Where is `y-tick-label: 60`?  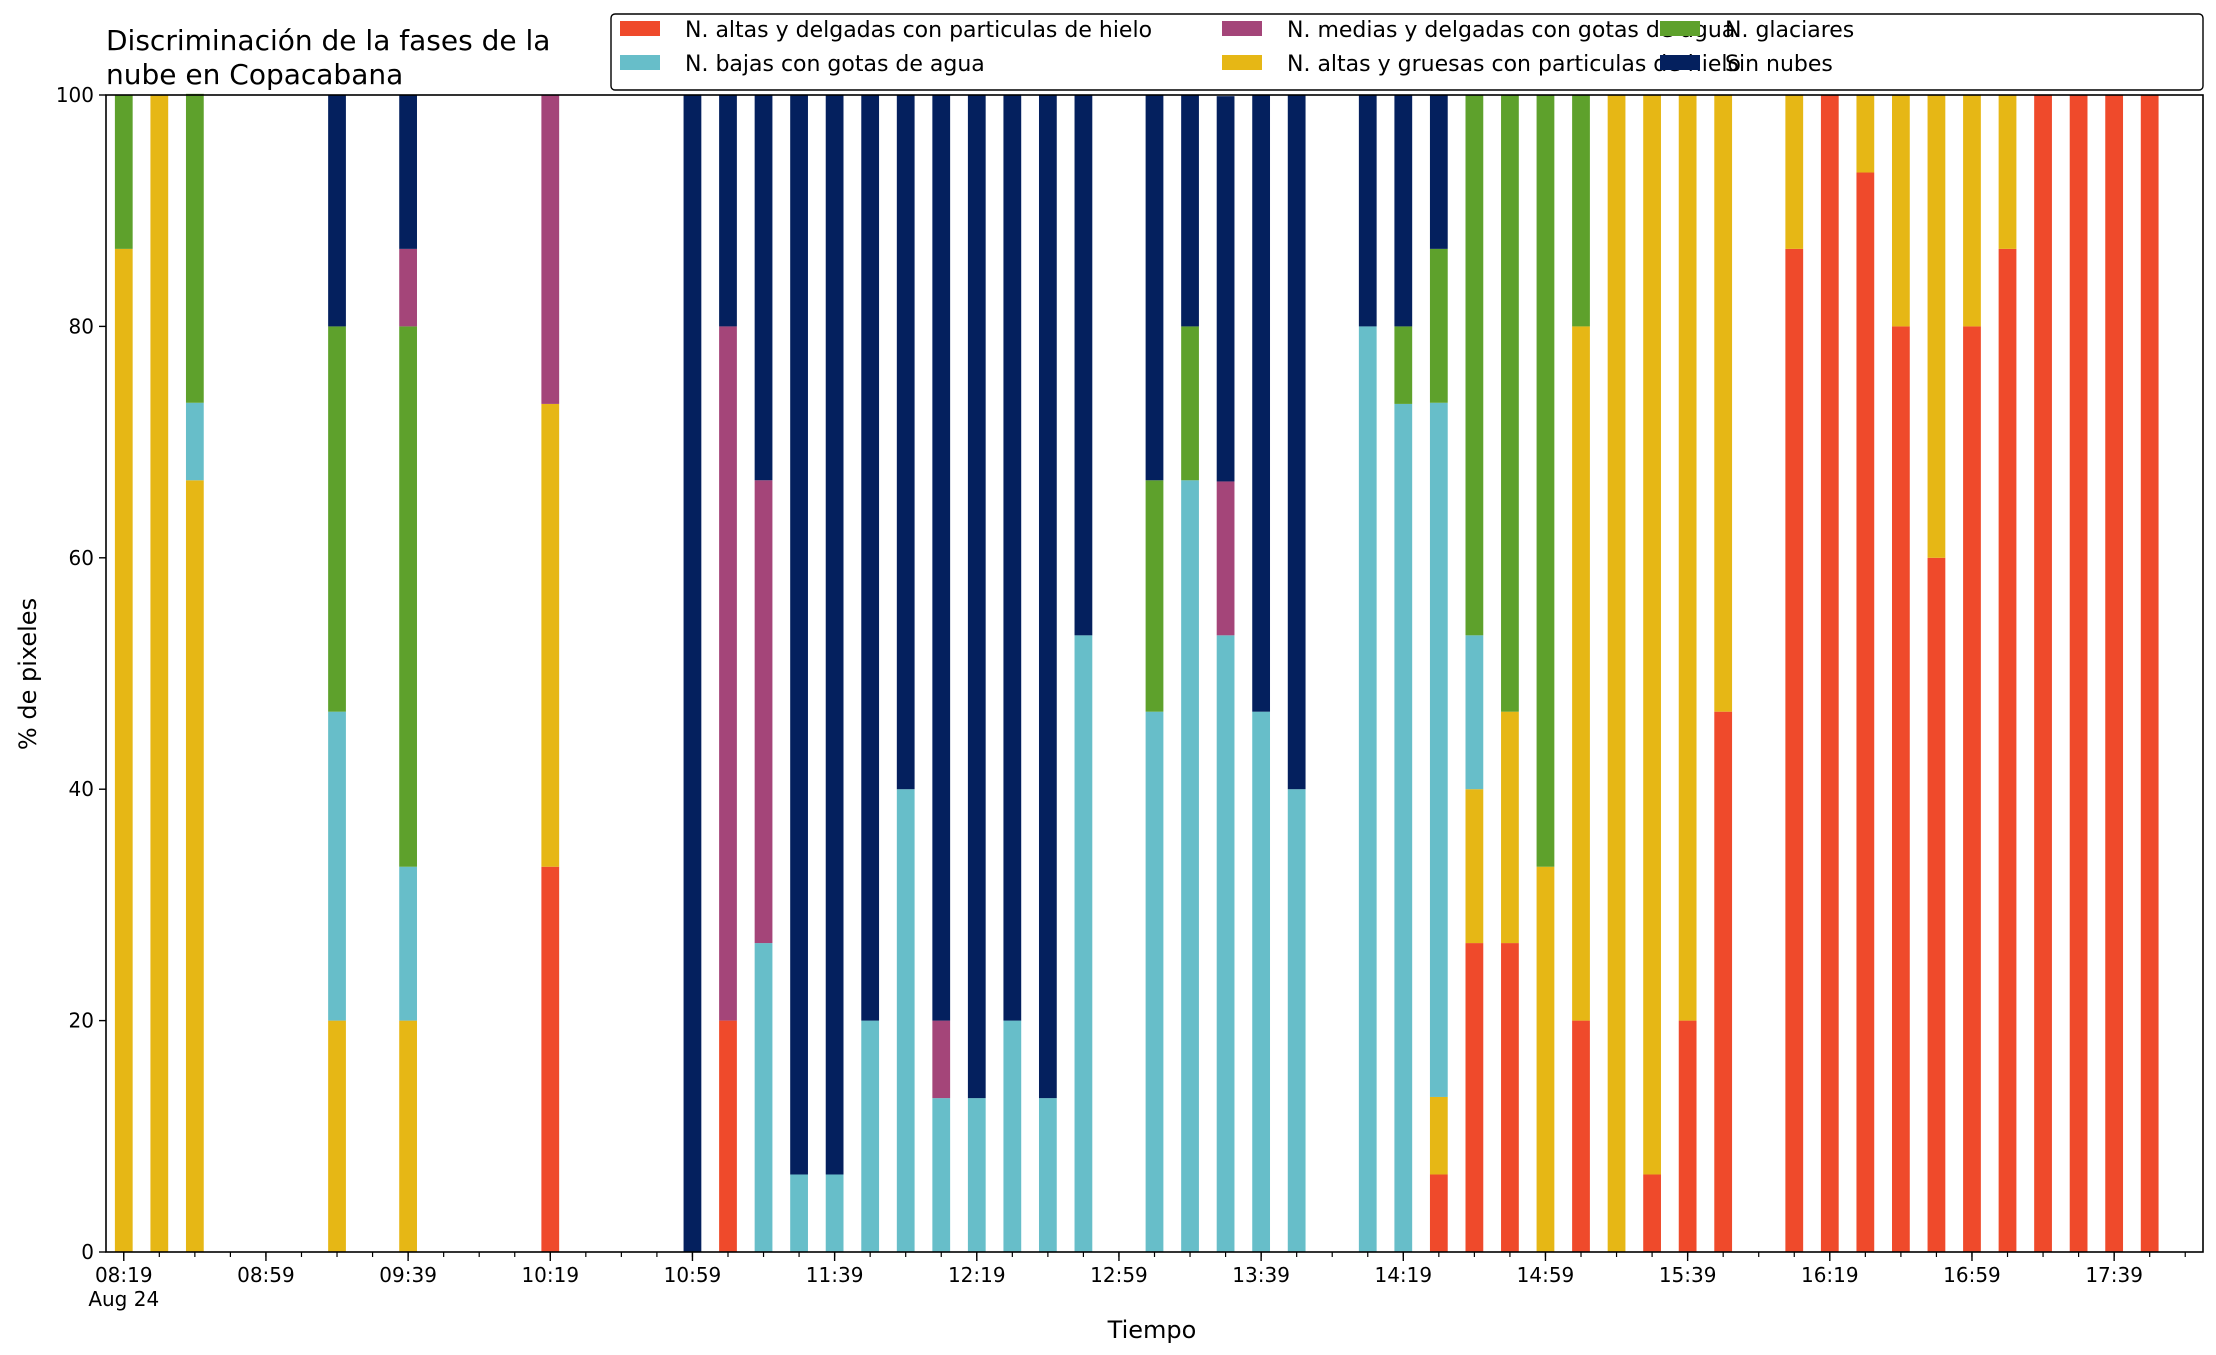 y-tick-label: 60 is located at coordinates (81, 558).